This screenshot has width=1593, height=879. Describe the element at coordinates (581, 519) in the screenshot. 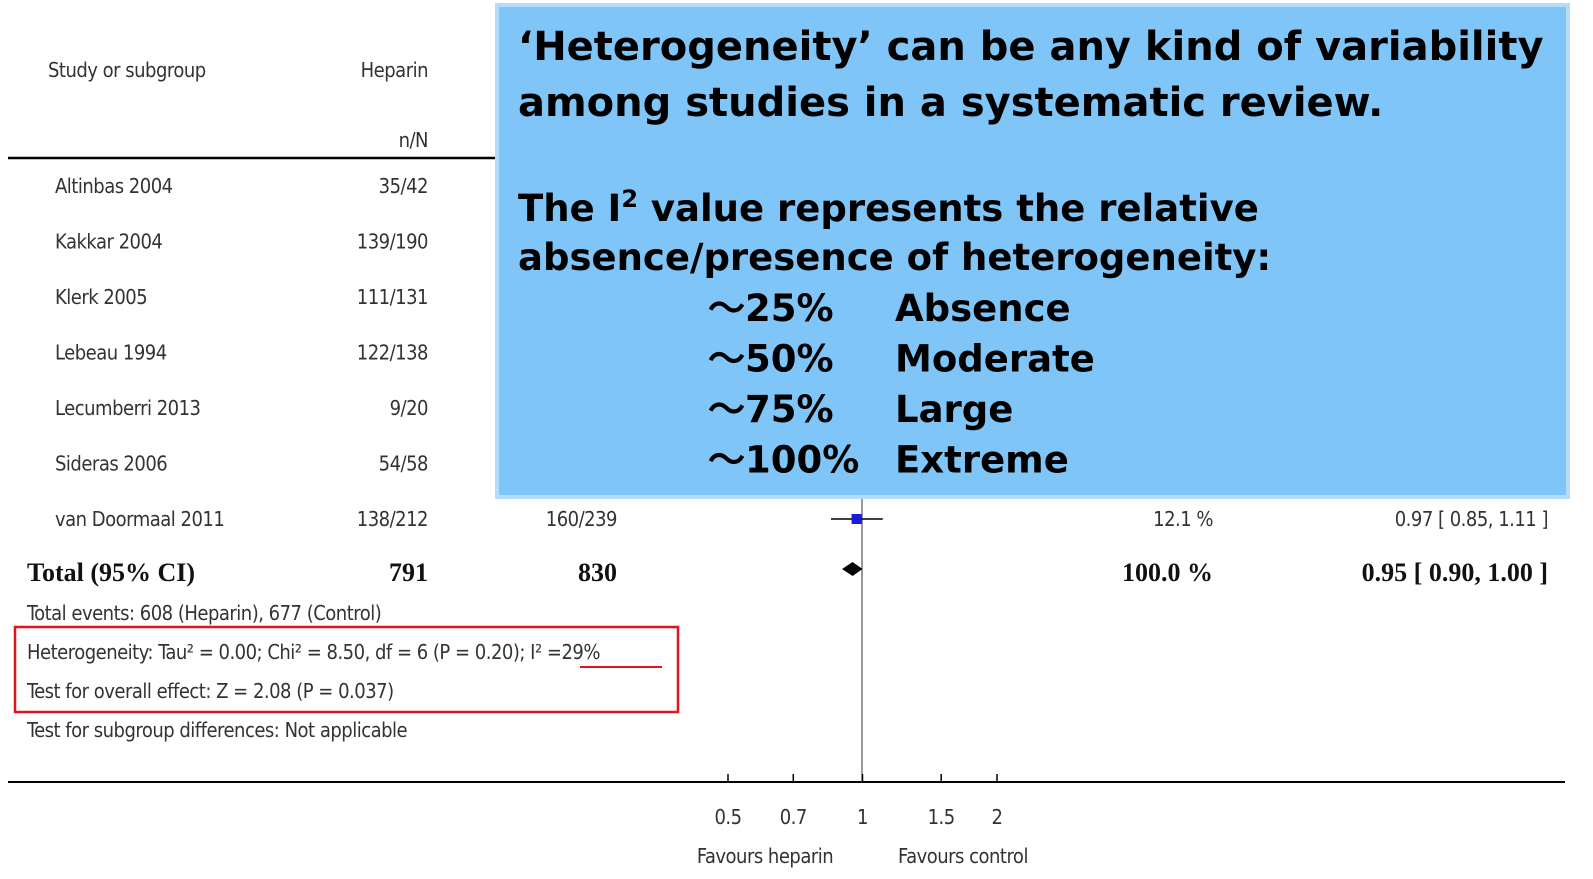

I see `control-count: 160/239` at that location.